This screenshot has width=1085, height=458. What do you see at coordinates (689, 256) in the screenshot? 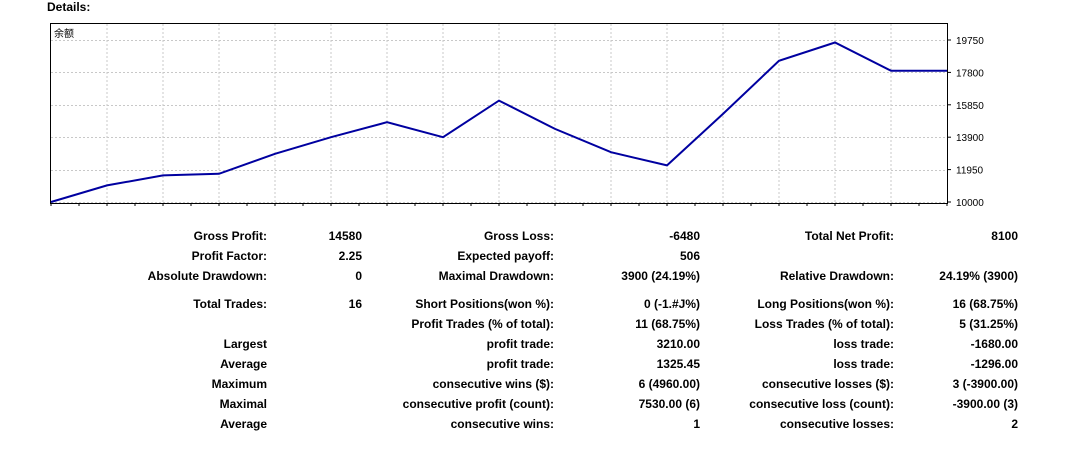
I see `stat-value: 506` at bounding box center [689, 256].